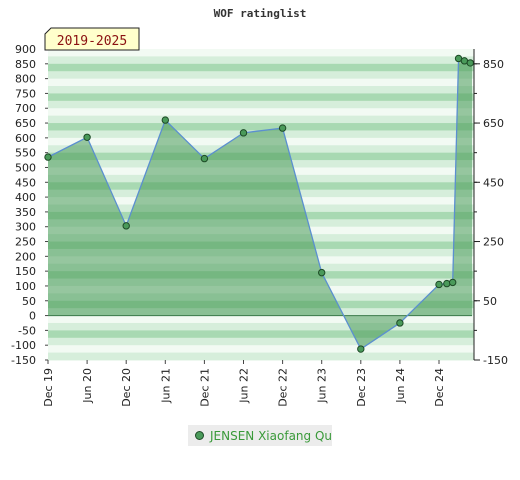 This screenshot has height=480, width=520. Describe the element at coordinates (493, 123) in the screenshot. I see `right-tick-label: 650` at that location.